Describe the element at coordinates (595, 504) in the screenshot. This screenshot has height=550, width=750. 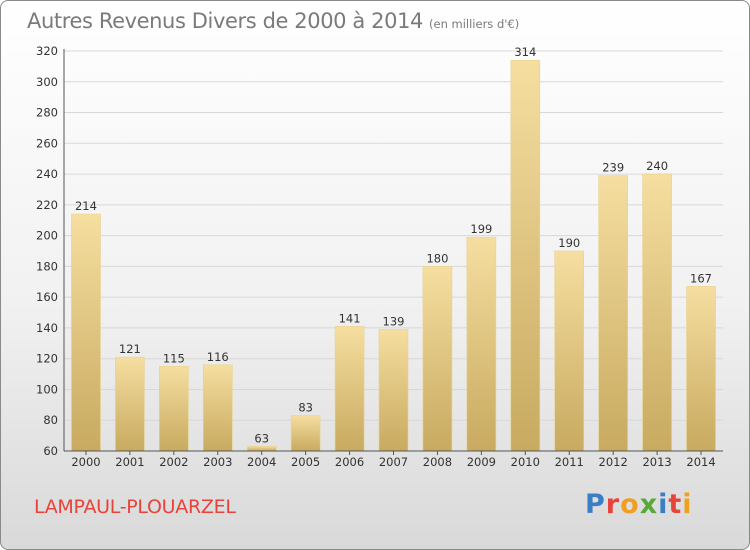
I see `logo-letter: P` at that location.